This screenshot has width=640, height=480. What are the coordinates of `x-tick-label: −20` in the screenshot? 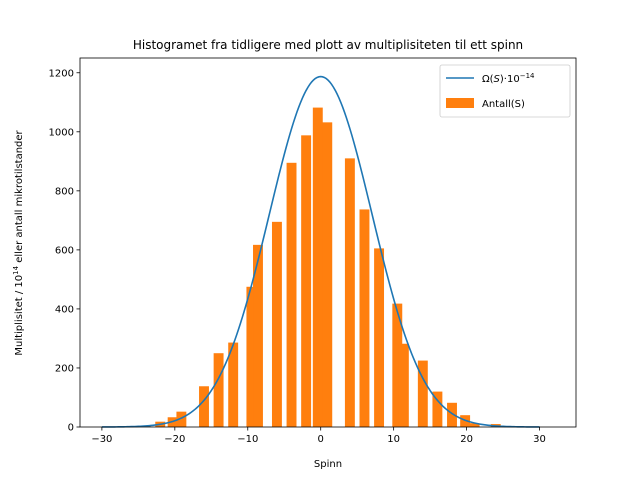 It's located at (174, 439).